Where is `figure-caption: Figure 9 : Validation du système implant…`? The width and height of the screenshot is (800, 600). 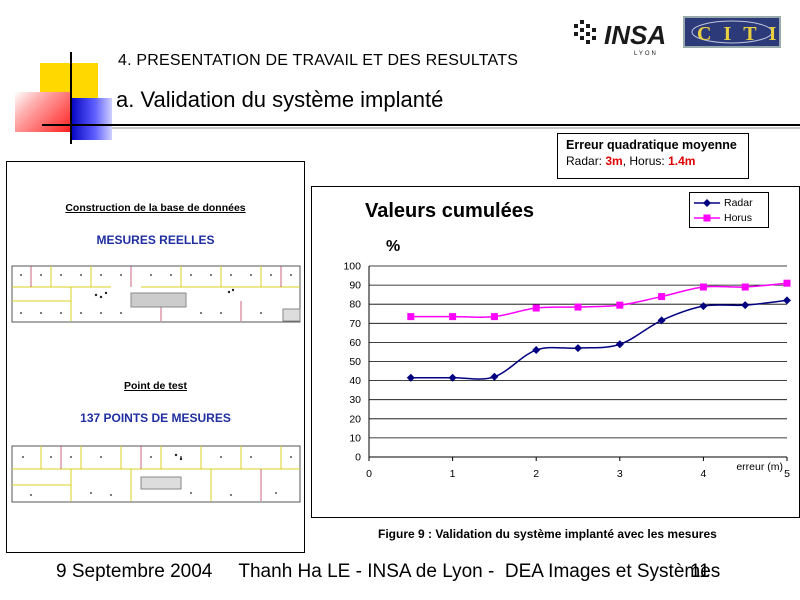
figure-caption: Figure 9 : Validation du système implant… is located at coordinates (547, 534).